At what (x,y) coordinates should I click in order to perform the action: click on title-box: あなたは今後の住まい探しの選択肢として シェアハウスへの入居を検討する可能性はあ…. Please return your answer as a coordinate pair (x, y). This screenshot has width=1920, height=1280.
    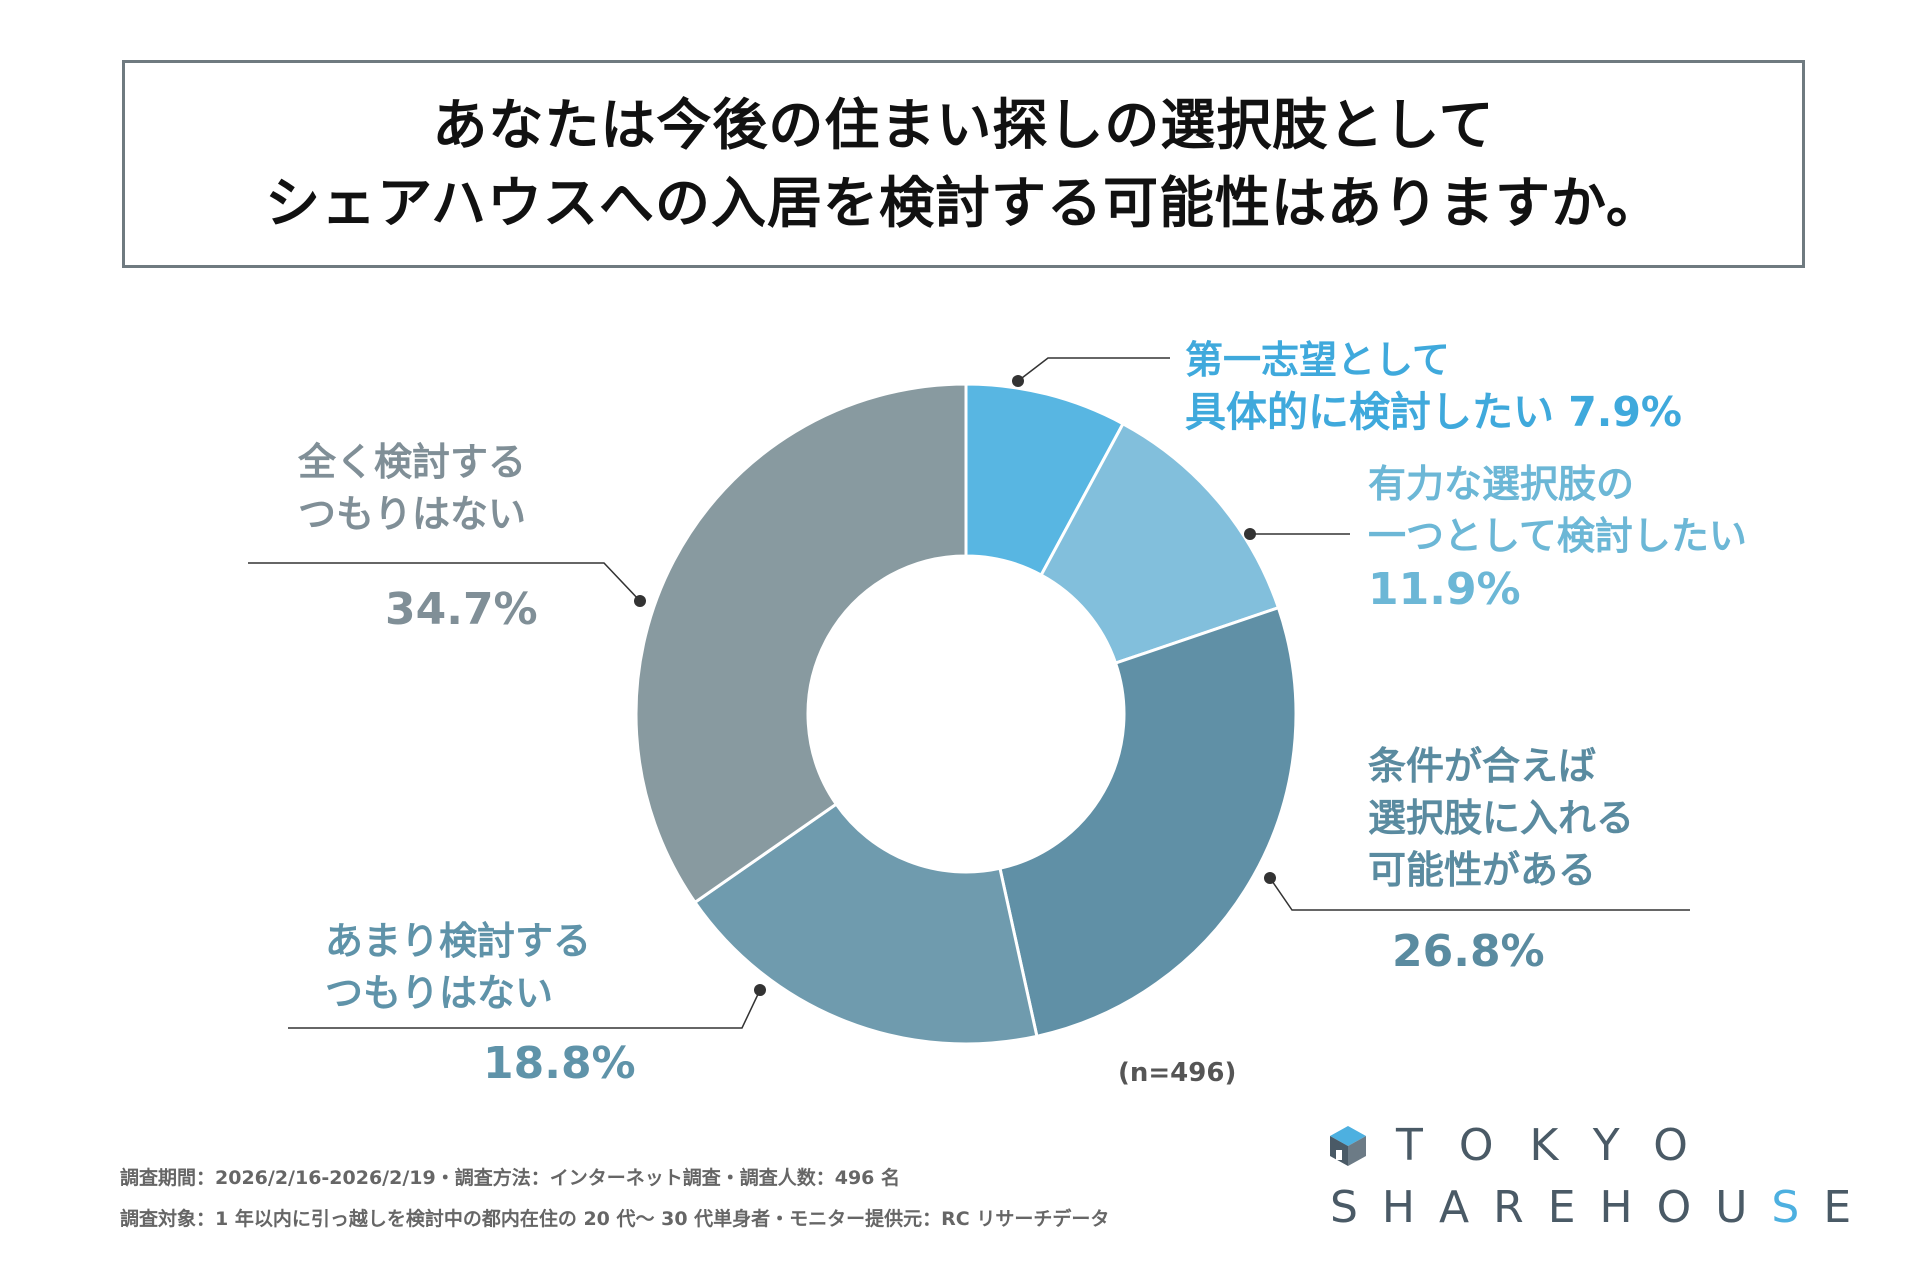
    Looking at the image, I should click on (963, 164).